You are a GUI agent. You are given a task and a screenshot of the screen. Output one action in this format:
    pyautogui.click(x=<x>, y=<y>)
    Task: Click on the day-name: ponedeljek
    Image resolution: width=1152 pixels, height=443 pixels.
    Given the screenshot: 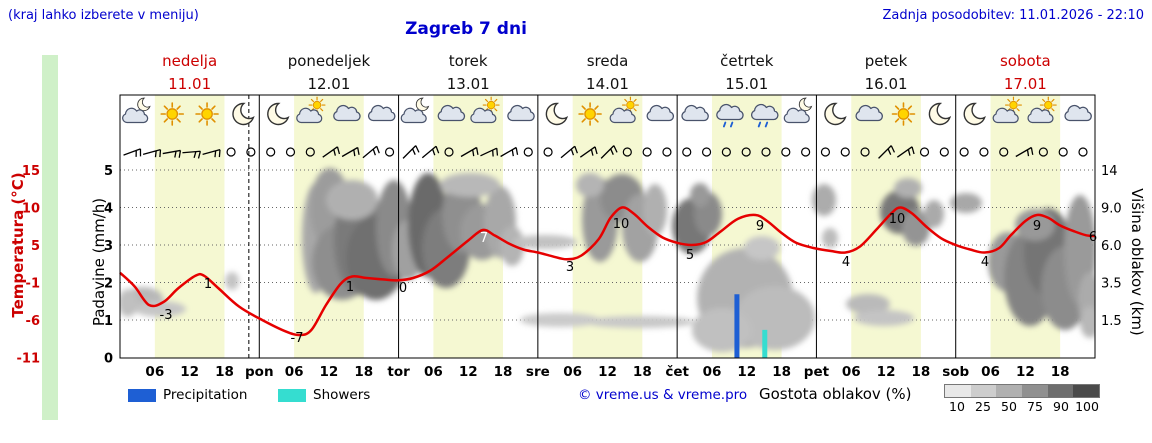 What is the action you would take?
    pyautogui.click(x=329, y=61)
    